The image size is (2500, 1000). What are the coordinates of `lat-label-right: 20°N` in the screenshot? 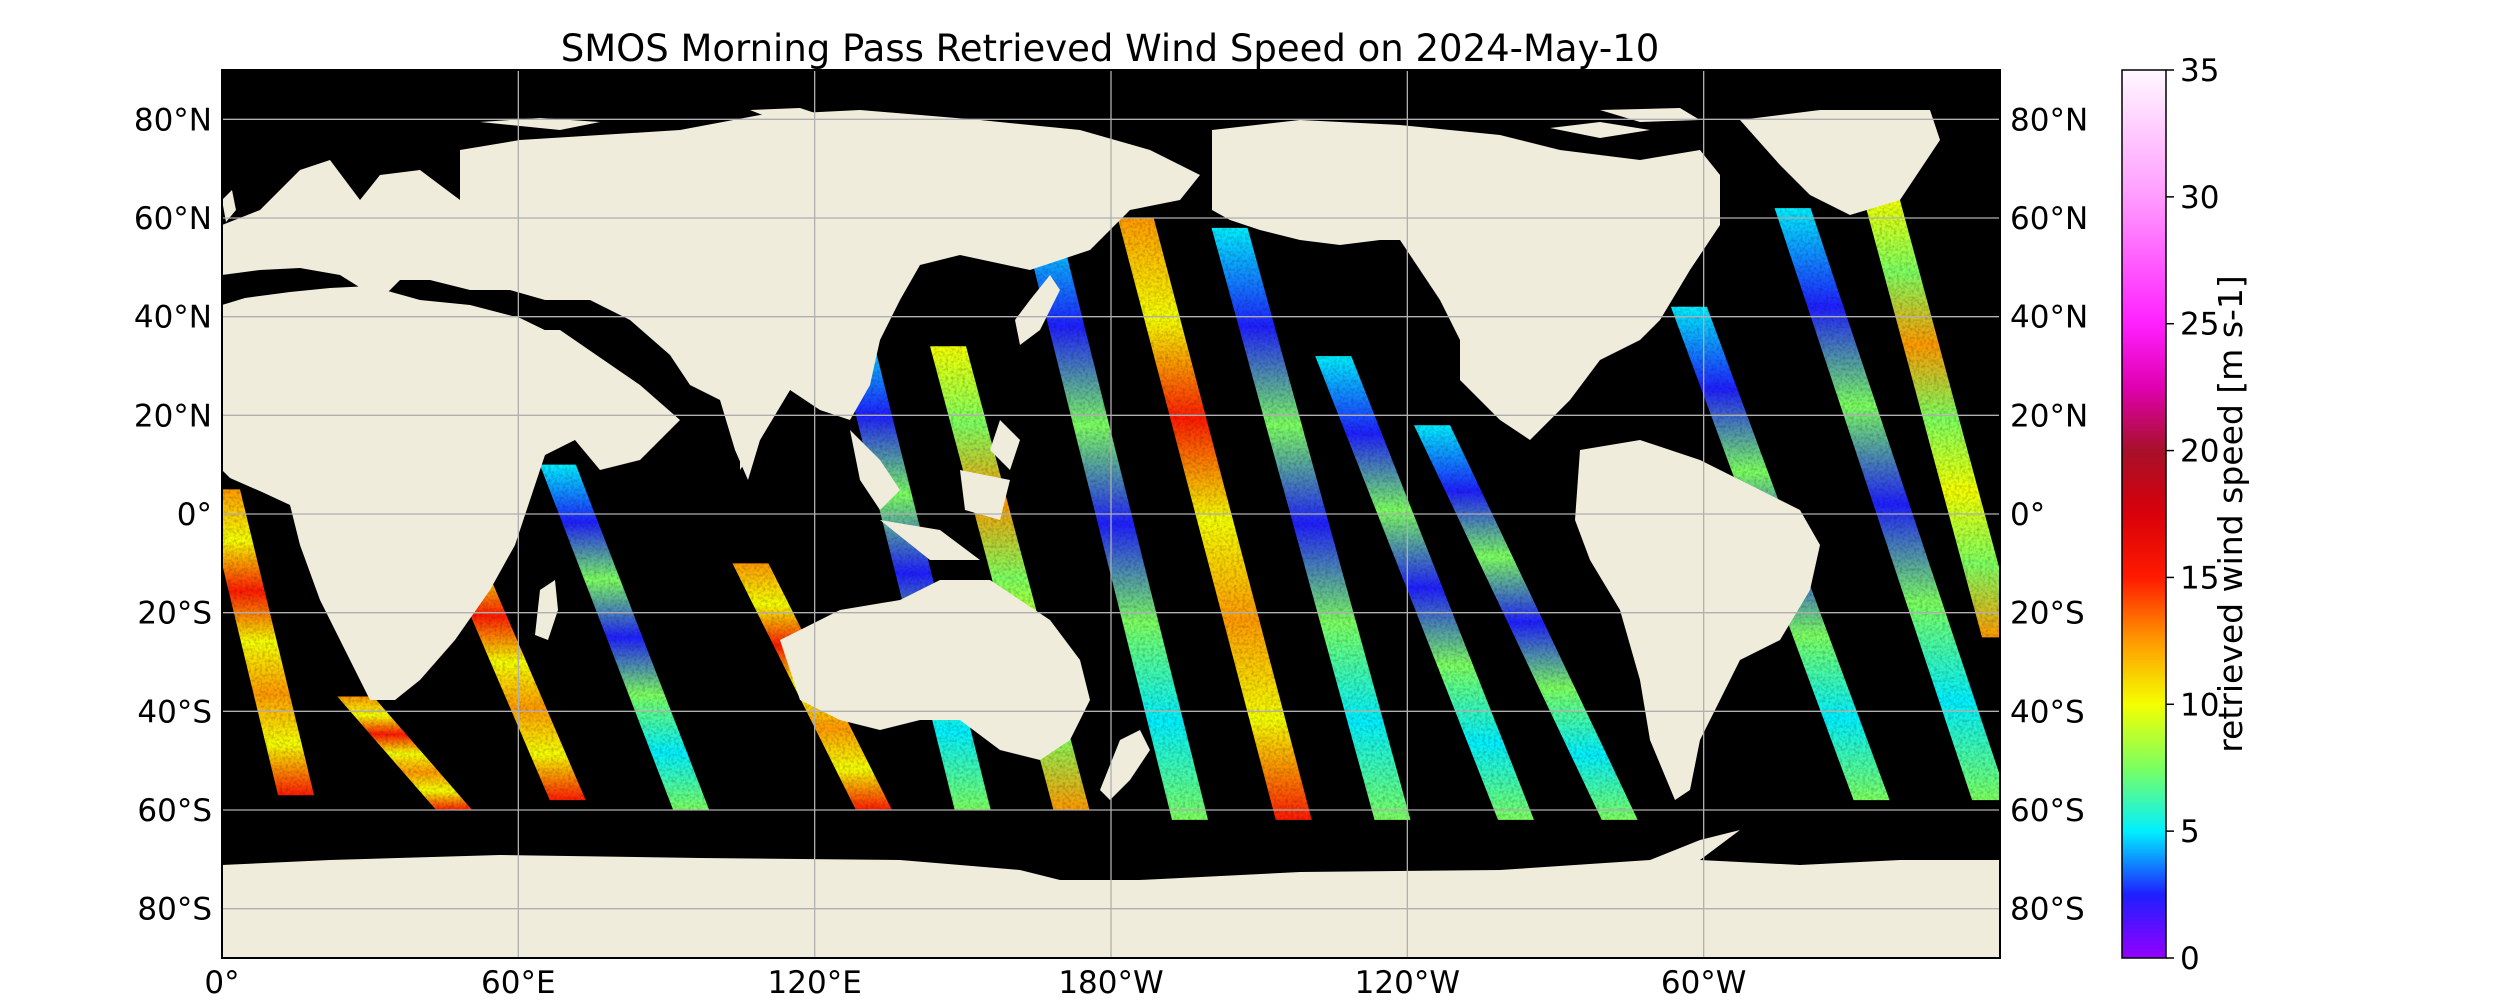 It's located at (2049, 416).